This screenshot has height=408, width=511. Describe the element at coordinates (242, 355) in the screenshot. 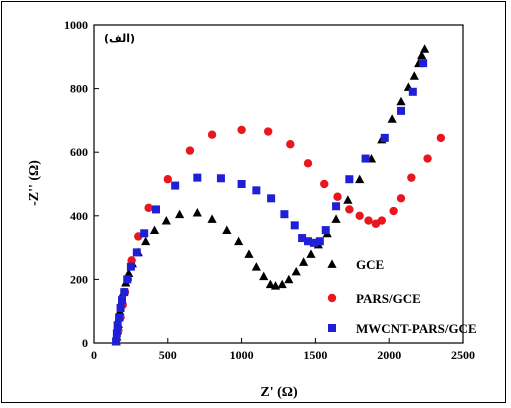

I see `x-tick-label: 1000` at that location.